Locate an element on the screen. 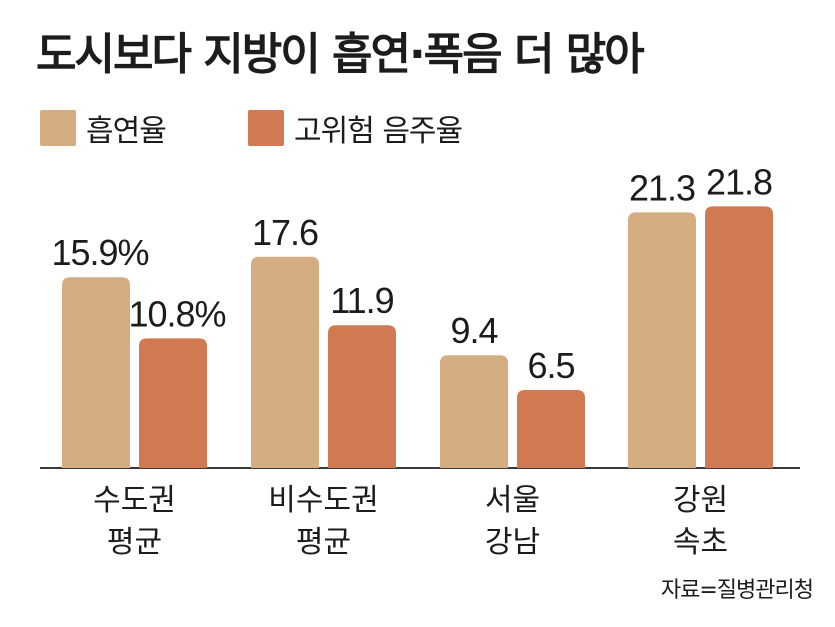 This screenshot has height=627, width=835. category-label-1-0: 비수도권 is located at coordinates (323, 500).